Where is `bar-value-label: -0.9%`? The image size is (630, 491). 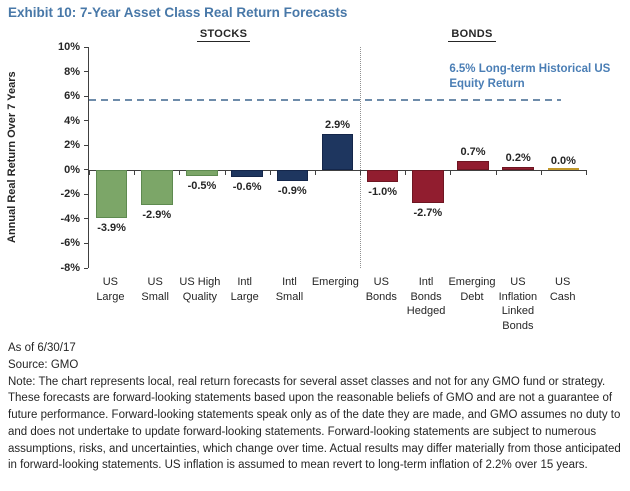
bar-value-label: -0.9% is located at coordinates (292, 190).